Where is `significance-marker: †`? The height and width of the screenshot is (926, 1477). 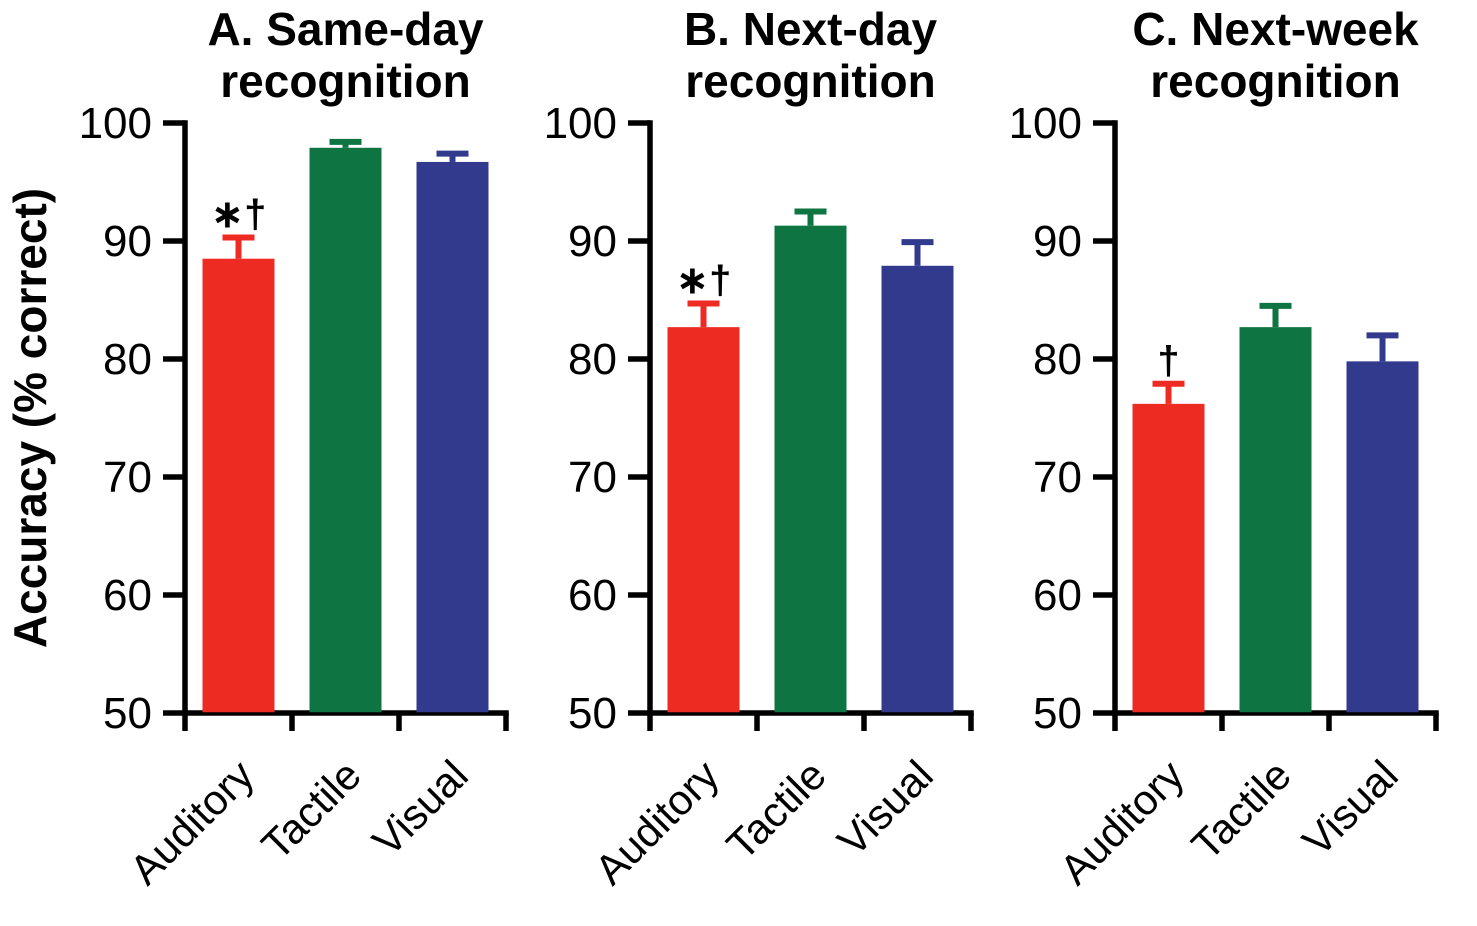
significance-marker: † is located at coordinates (1168, 361).